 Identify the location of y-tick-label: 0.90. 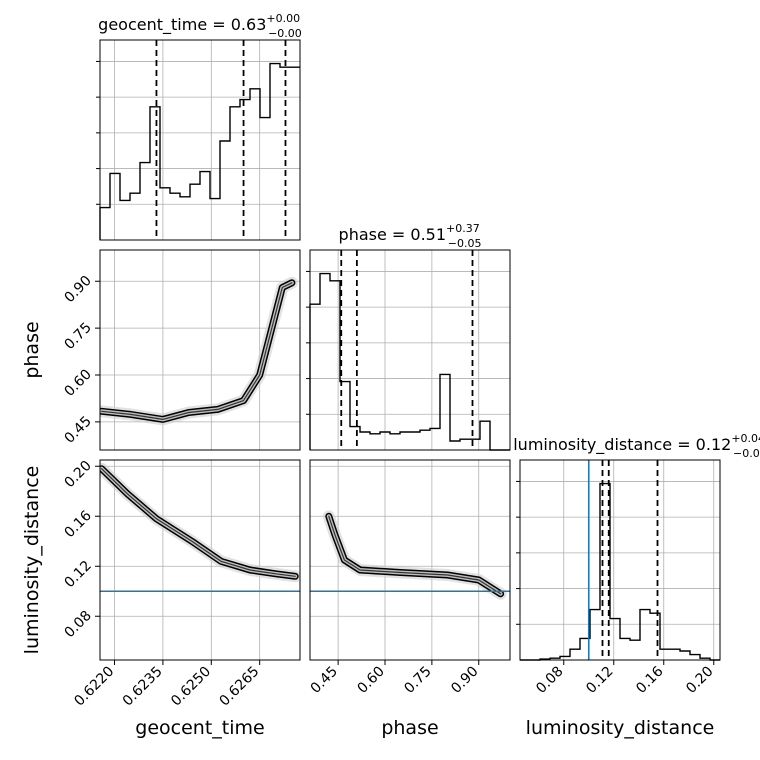
(77, 289).